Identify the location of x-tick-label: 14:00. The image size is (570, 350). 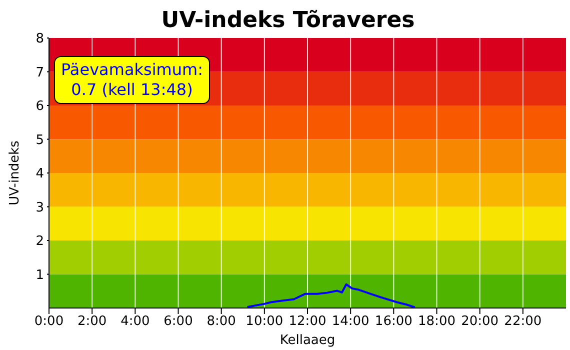
(351, 322).